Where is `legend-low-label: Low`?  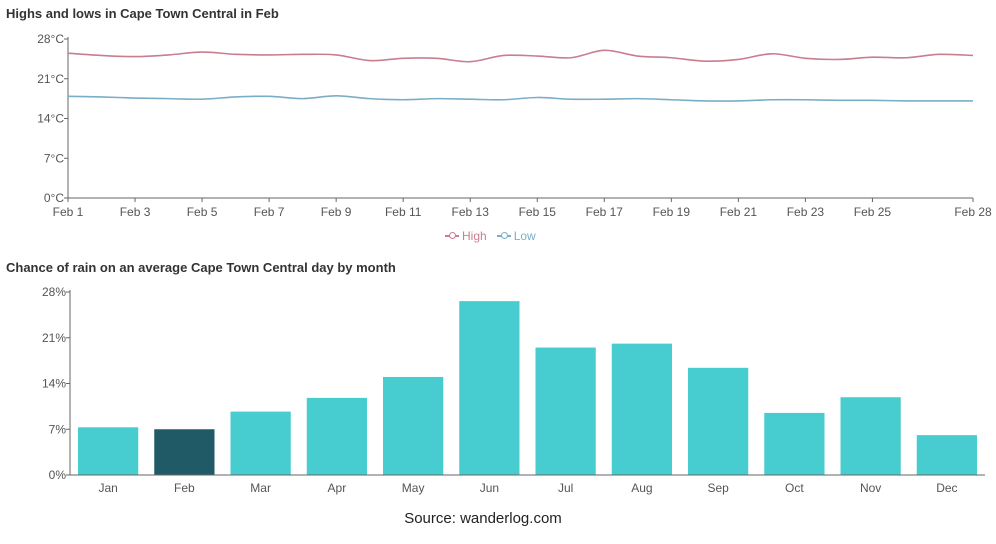
legend-low-label: Low is located at coordinates (524, 236).